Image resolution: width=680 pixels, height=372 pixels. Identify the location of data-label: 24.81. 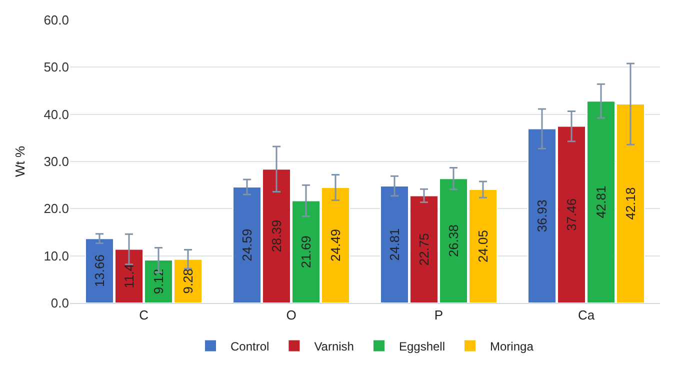
(394, 244).